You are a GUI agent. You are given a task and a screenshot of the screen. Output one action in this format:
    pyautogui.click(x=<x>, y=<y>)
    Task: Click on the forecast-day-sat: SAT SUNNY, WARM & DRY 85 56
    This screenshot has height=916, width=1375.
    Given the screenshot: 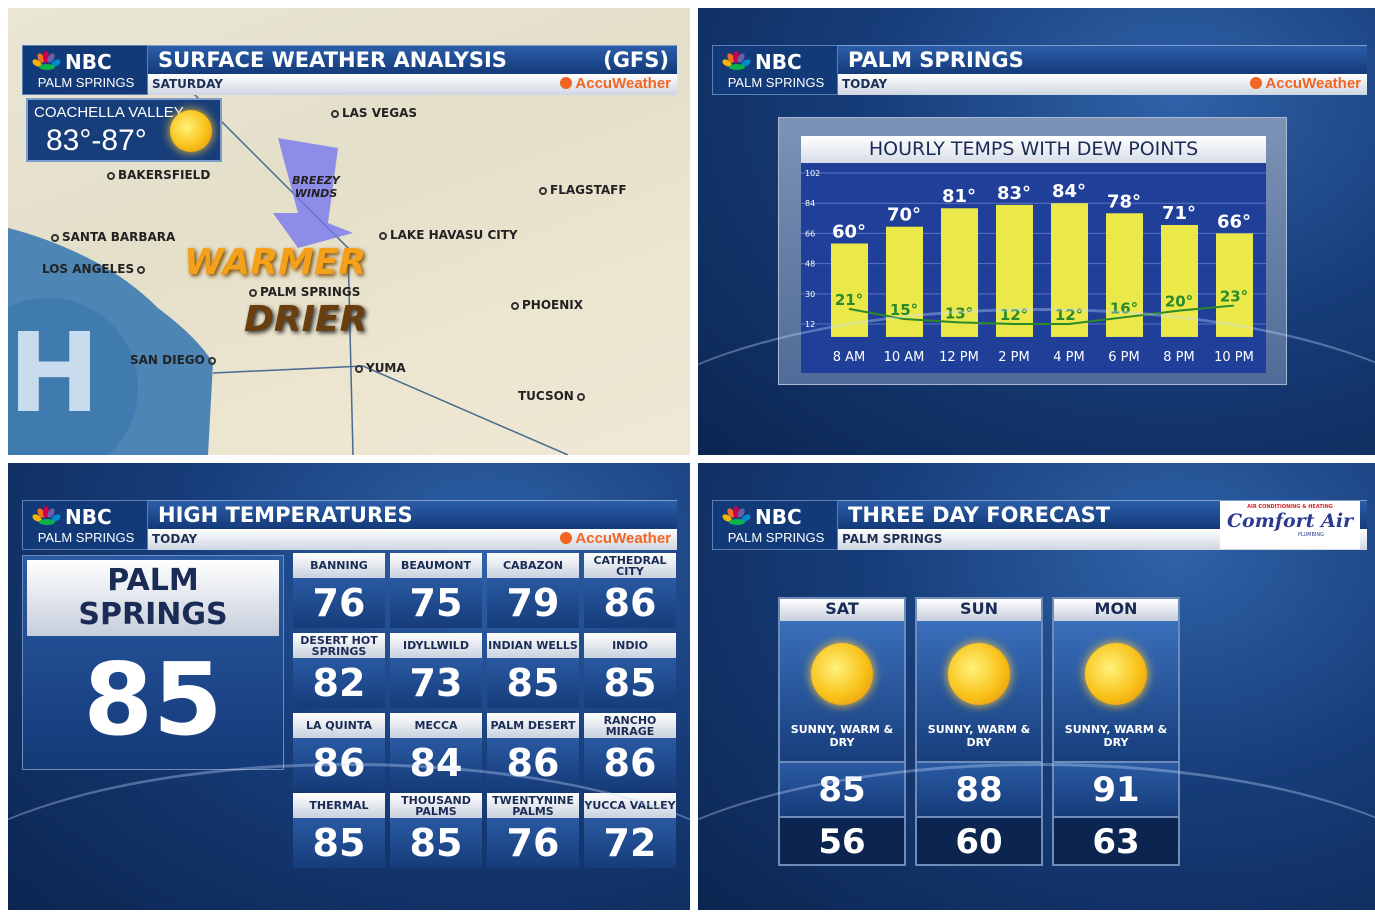 What is the action you would take?
    pyautogui.click(x=842, y=731)
    